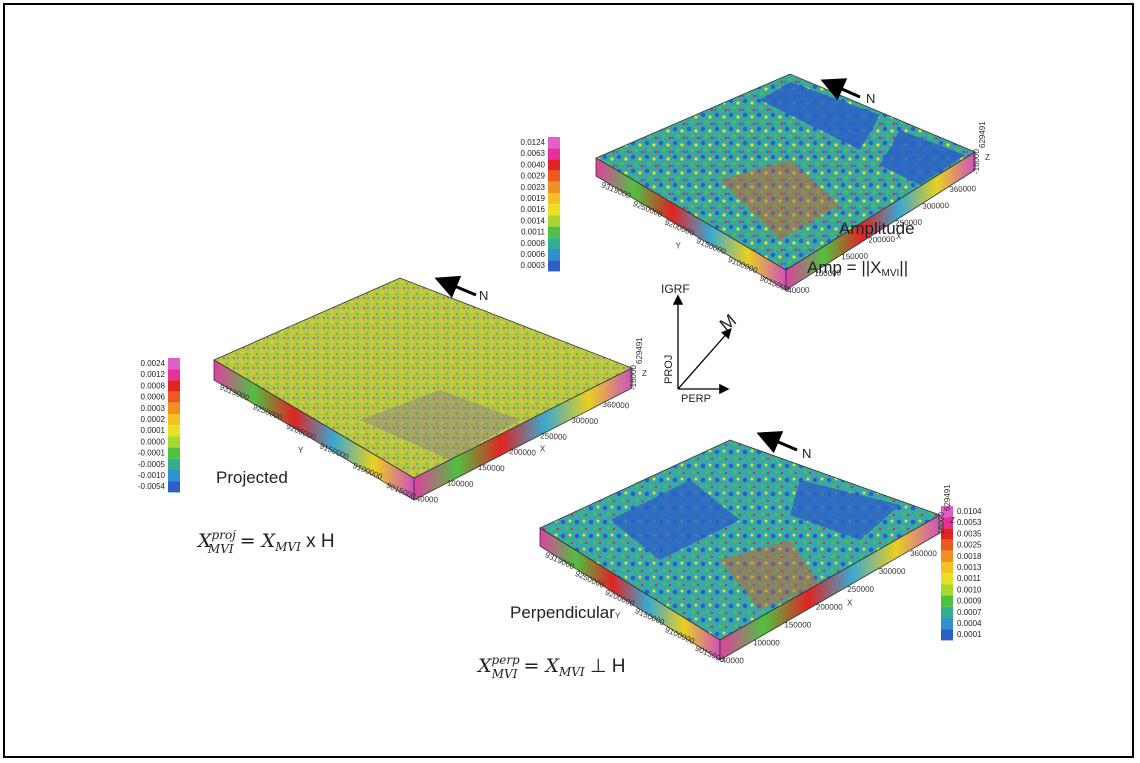  What do you see at coordinates (562, 612) in the screenshot?
I see `perpendicular-title: Perpendicular` at bounding box center [562, 612].